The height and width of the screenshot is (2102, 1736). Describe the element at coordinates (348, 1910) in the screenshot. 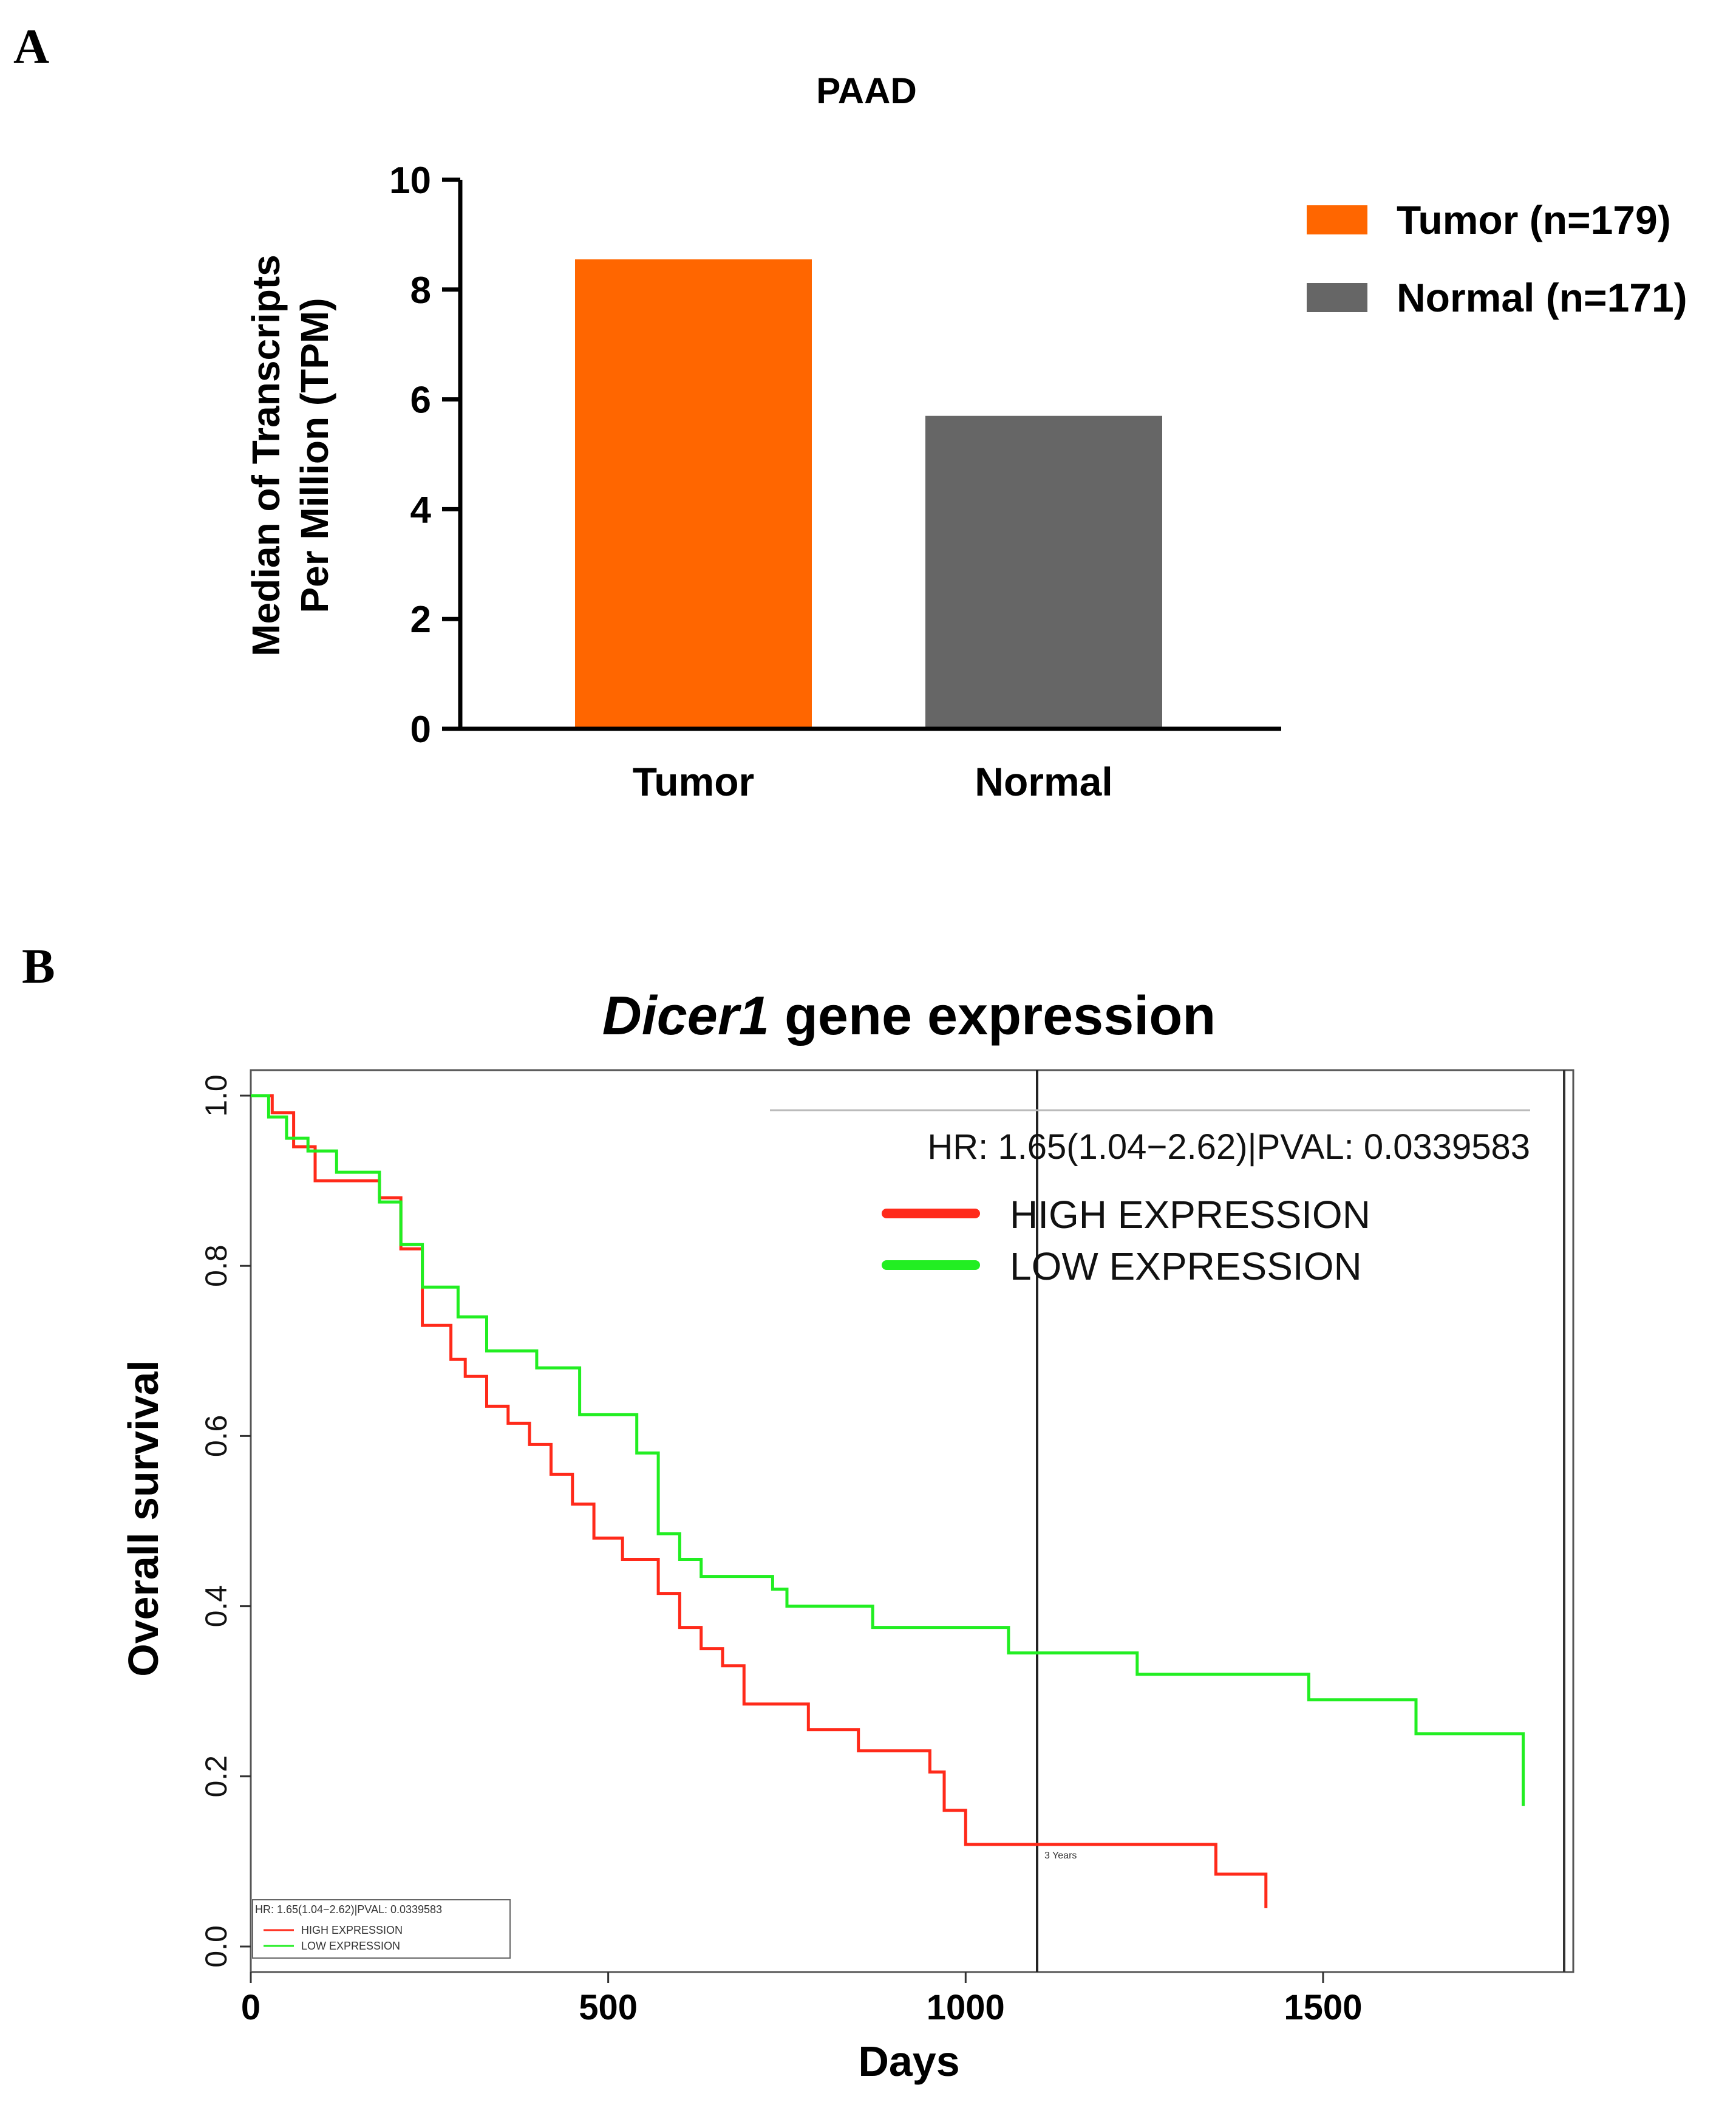

I see `km-small-hr-text: HR: 1.65(1.04−2.62)|PVAL: 0.0339583` at that location.